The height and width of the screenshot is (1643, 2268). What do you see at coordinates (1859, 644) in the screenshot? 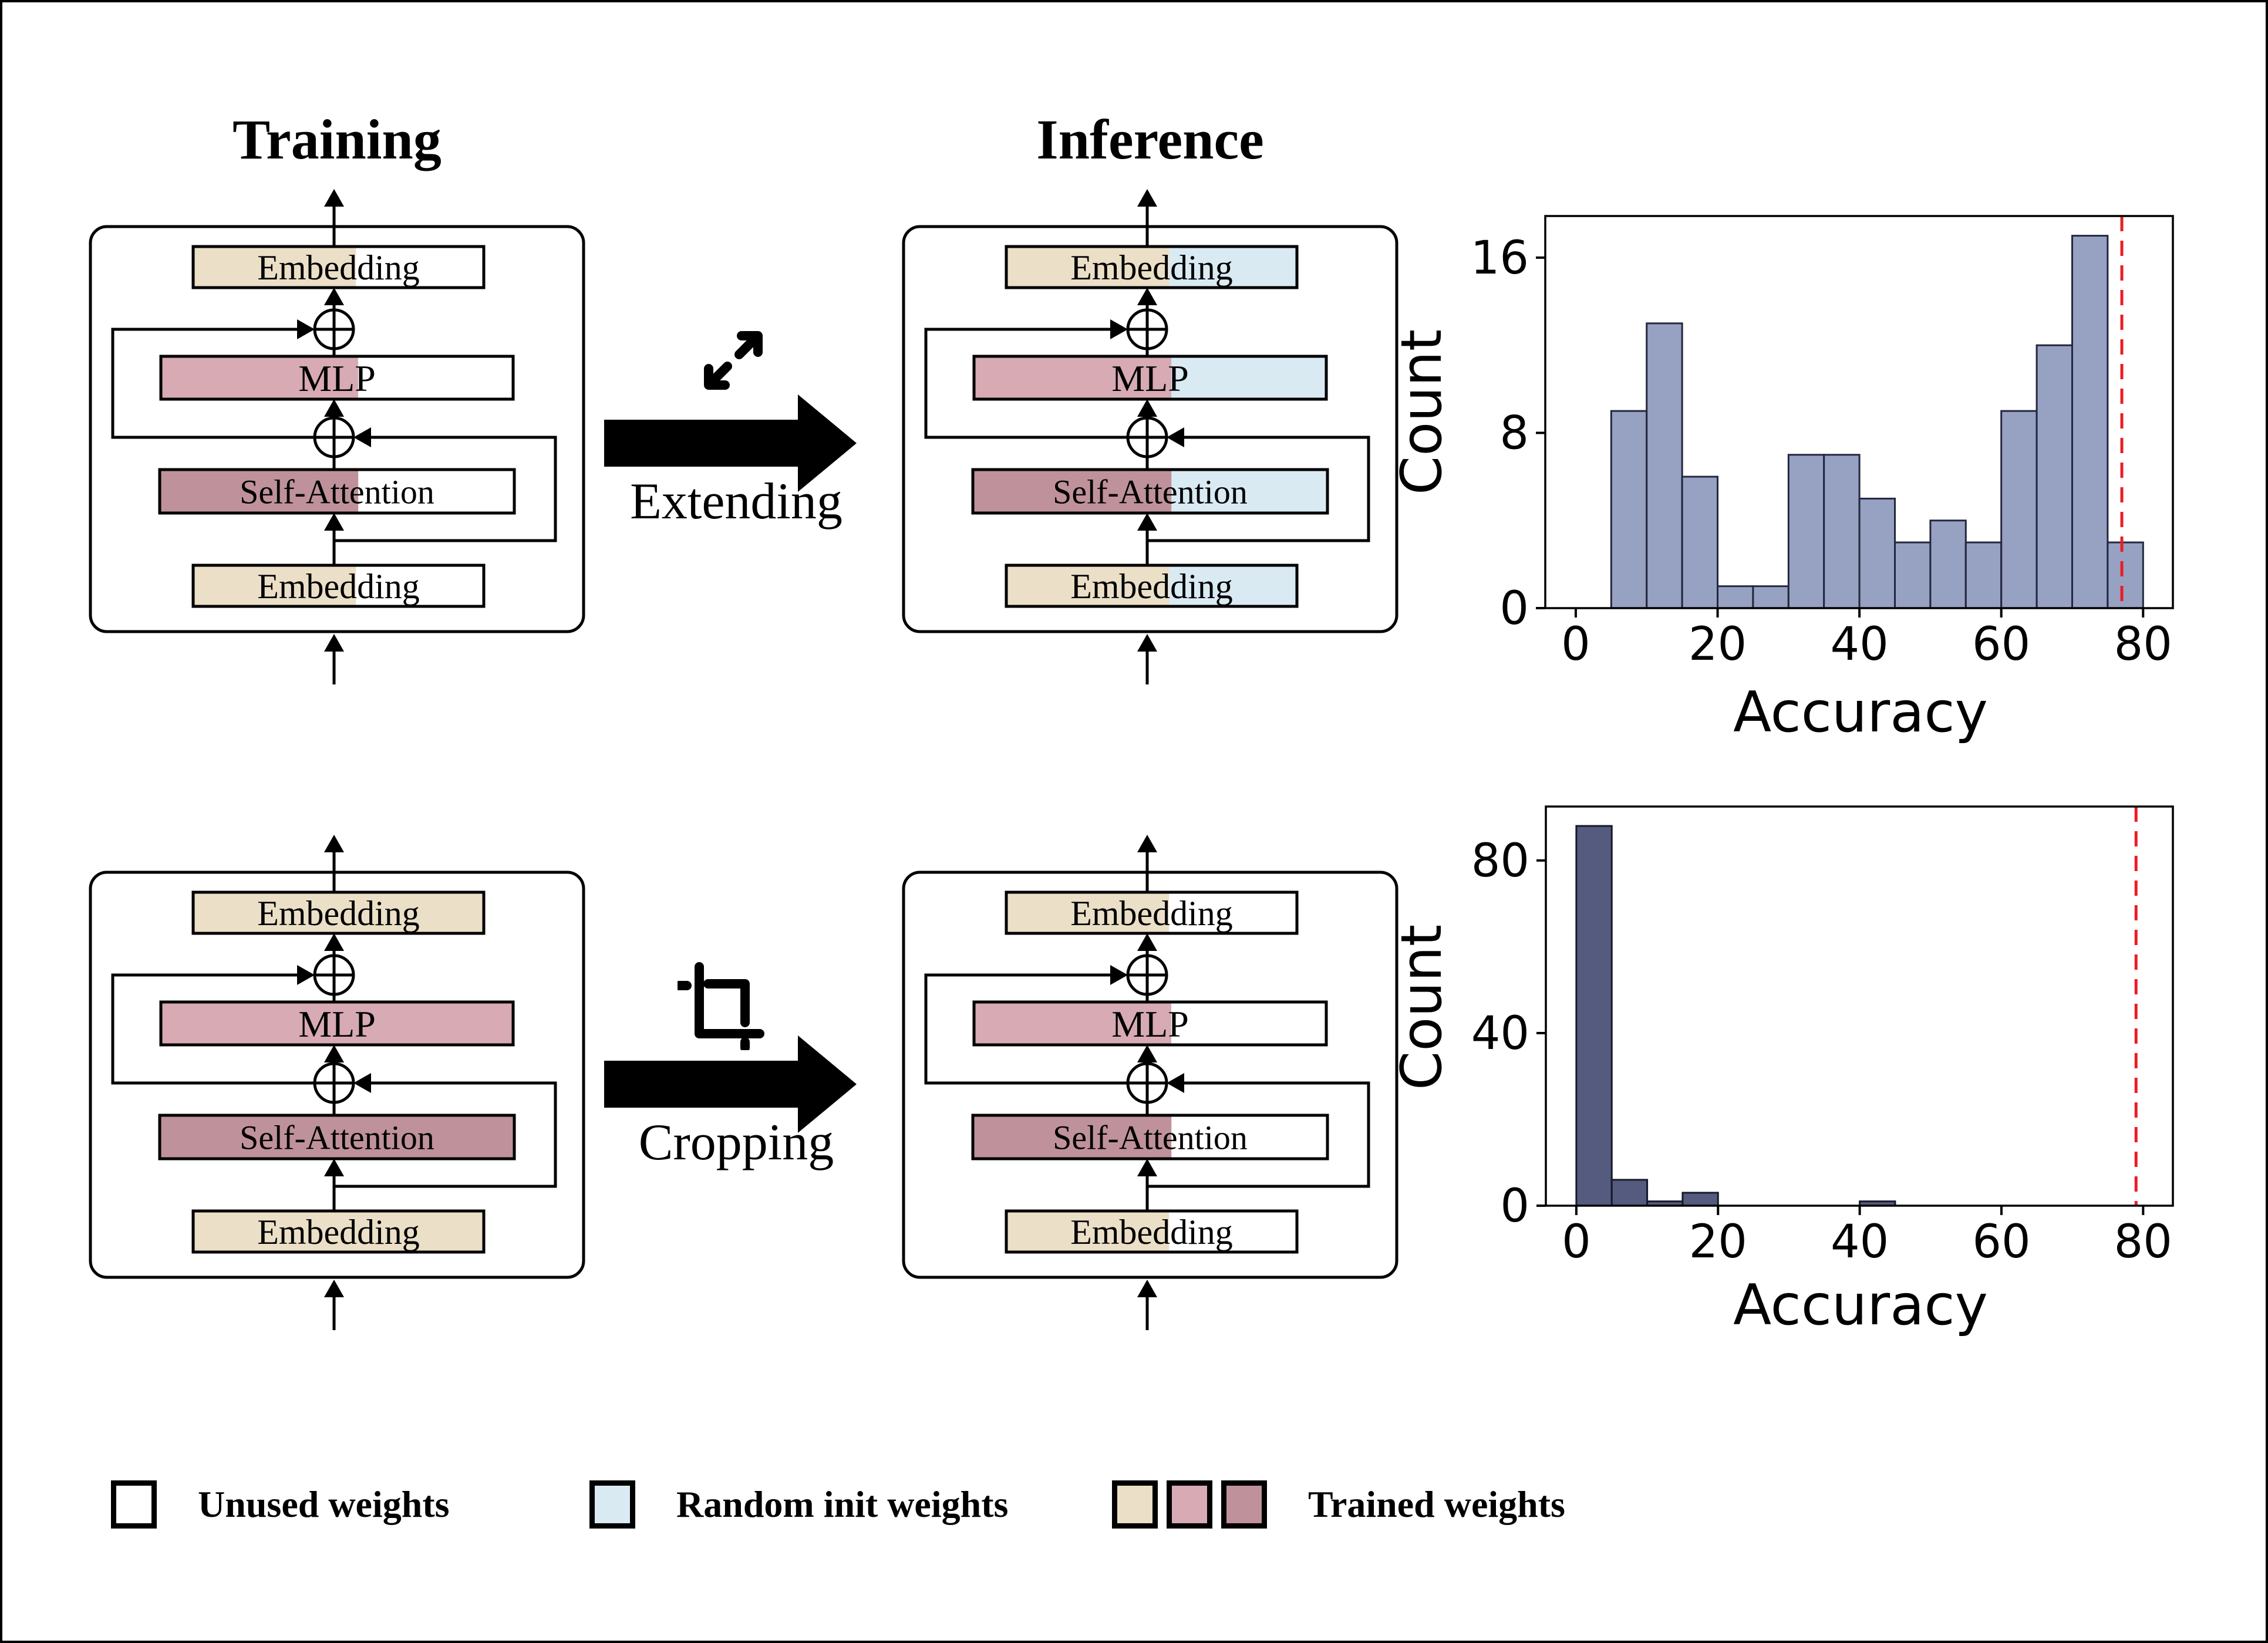
I see `x-tick-label: 40` at bounding box center [1859, 644].